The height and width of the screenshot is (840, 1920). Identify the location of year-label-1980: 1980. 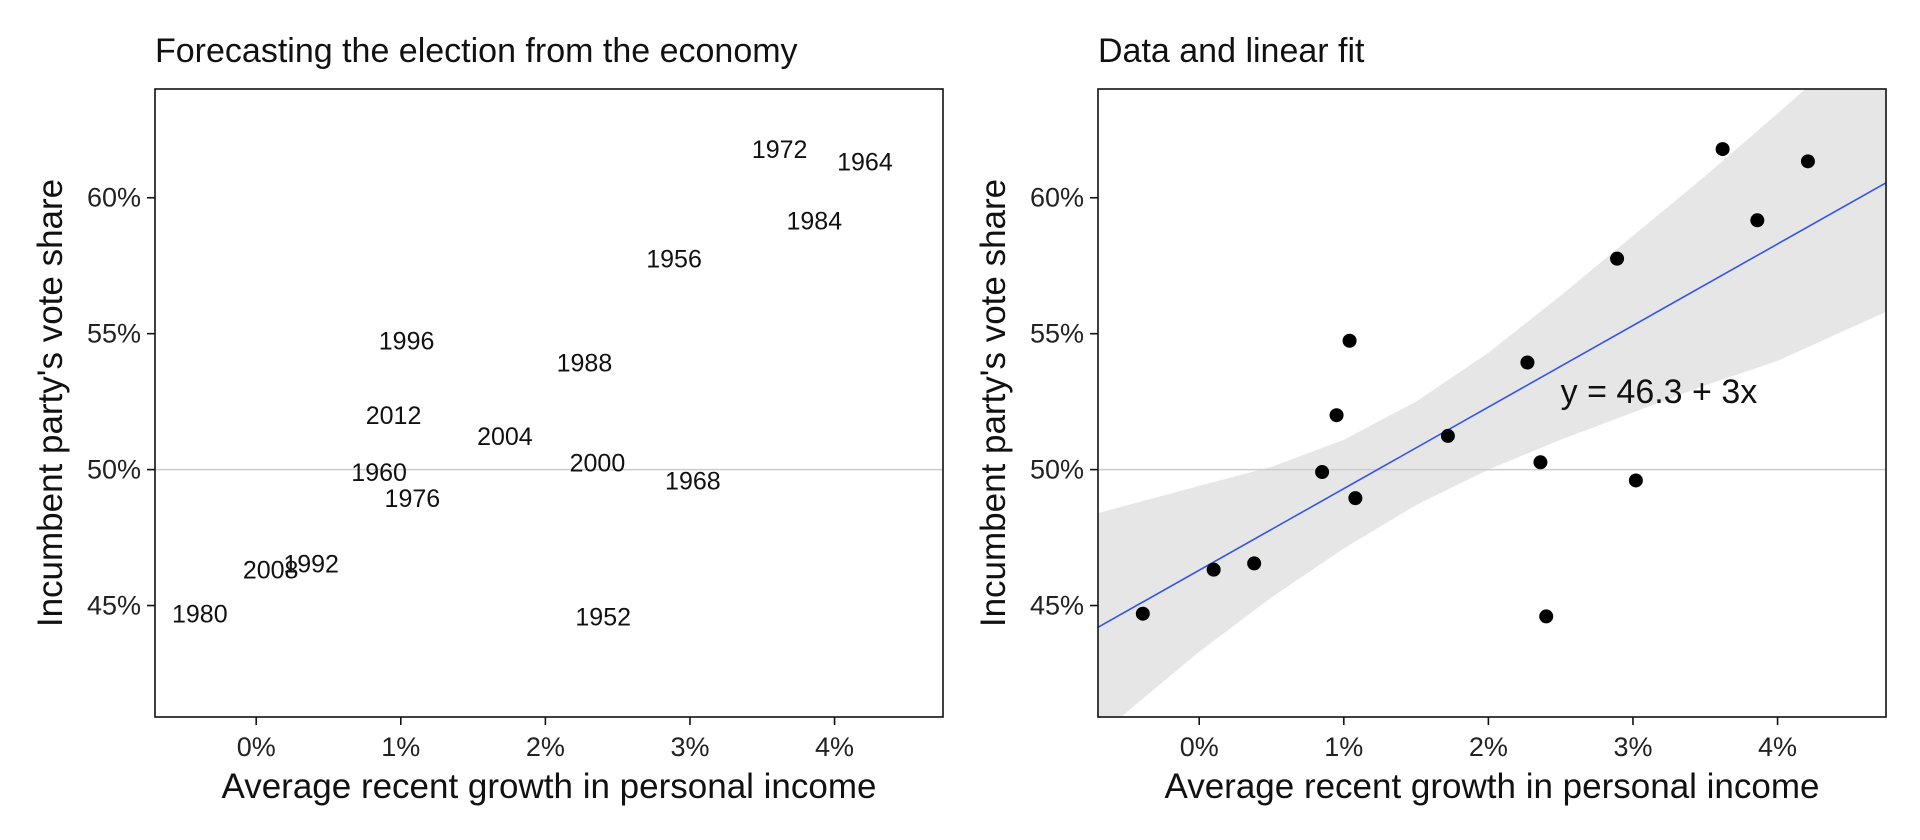
(200, 615).